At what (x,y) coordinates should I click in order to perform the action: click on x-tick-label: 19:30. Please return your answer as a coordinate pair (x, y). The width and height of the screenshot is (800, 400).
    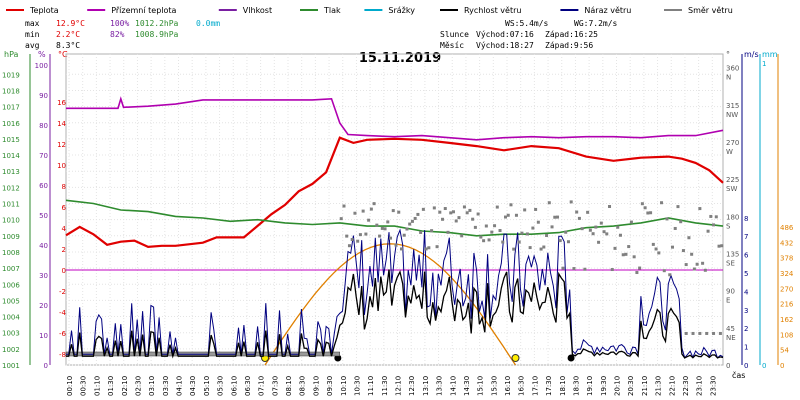
    Looking at the image, I should click on (604, 386).